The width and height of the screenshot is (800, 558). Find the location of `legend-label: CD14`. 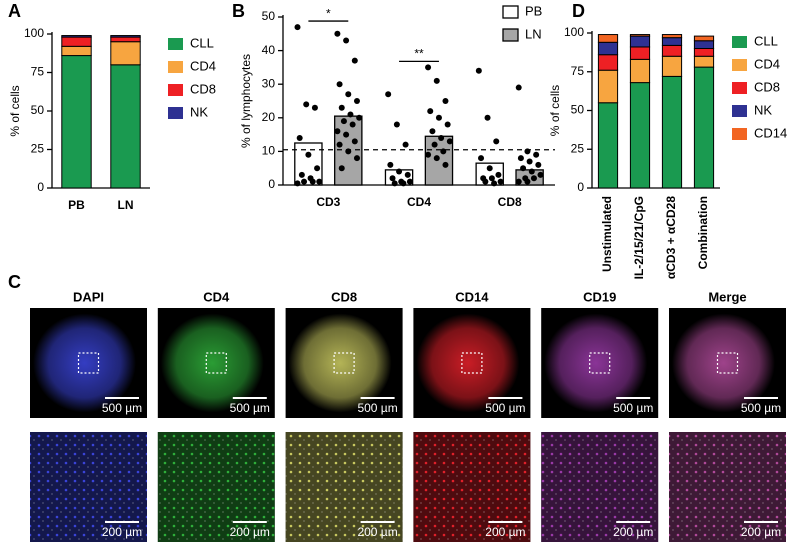

legend-label: CD14 is located at coordinates (770, 132).